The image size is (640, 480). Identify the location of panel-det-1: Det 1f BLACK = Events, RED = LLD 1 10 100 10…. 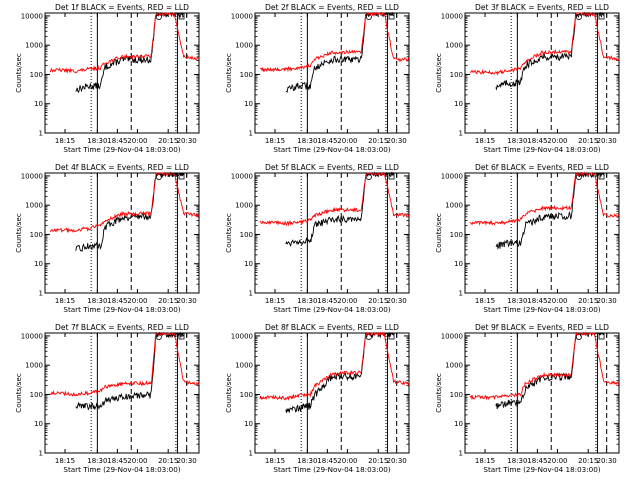
(107, 78).